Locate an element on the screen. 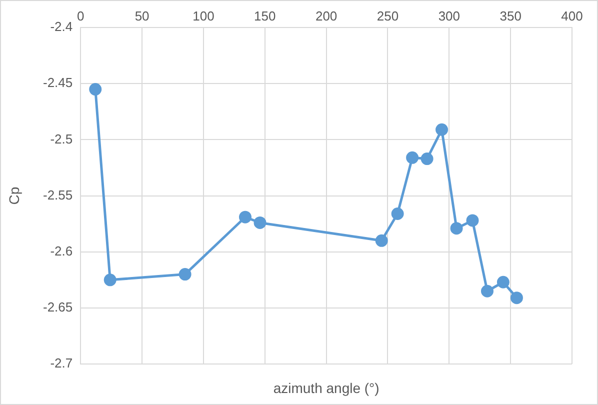  x-tick-label: 150 is located at coordinates (265, 16).